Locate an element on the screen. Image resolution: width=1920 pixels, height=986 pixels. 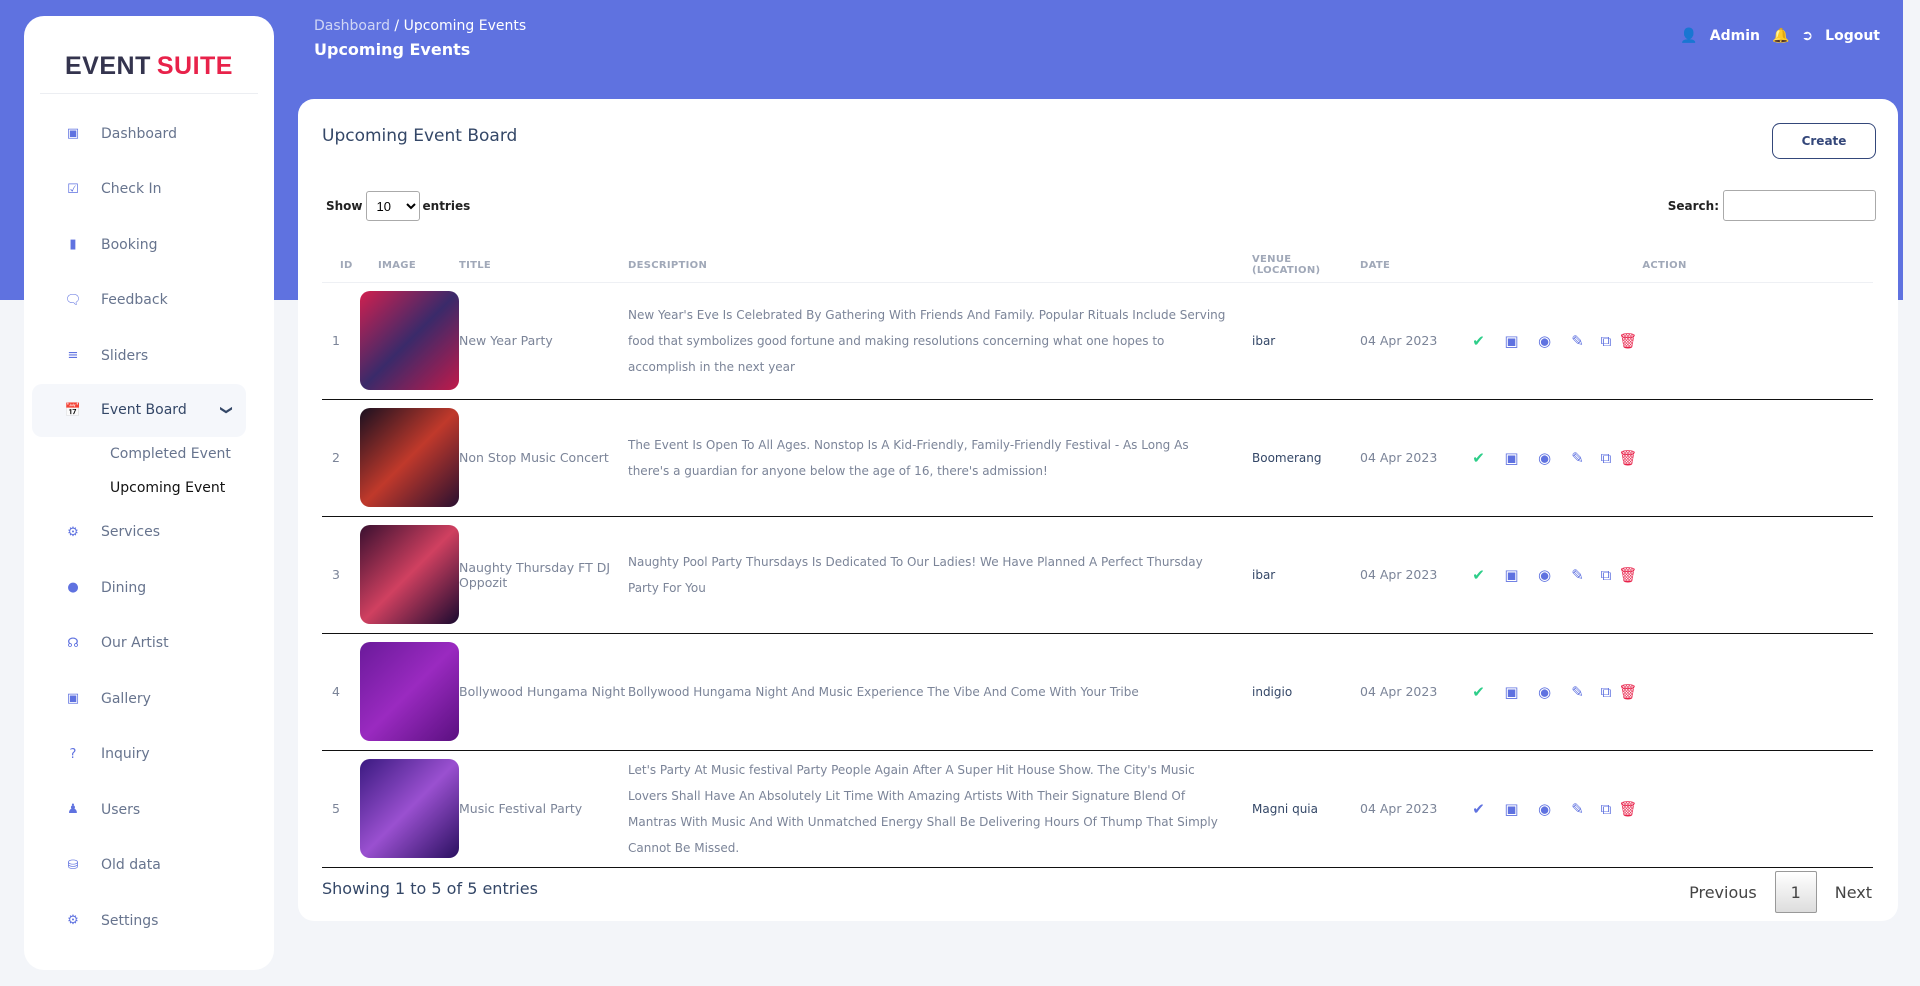
column-header: DESCRIPTION is located at coordinates (940, 266).